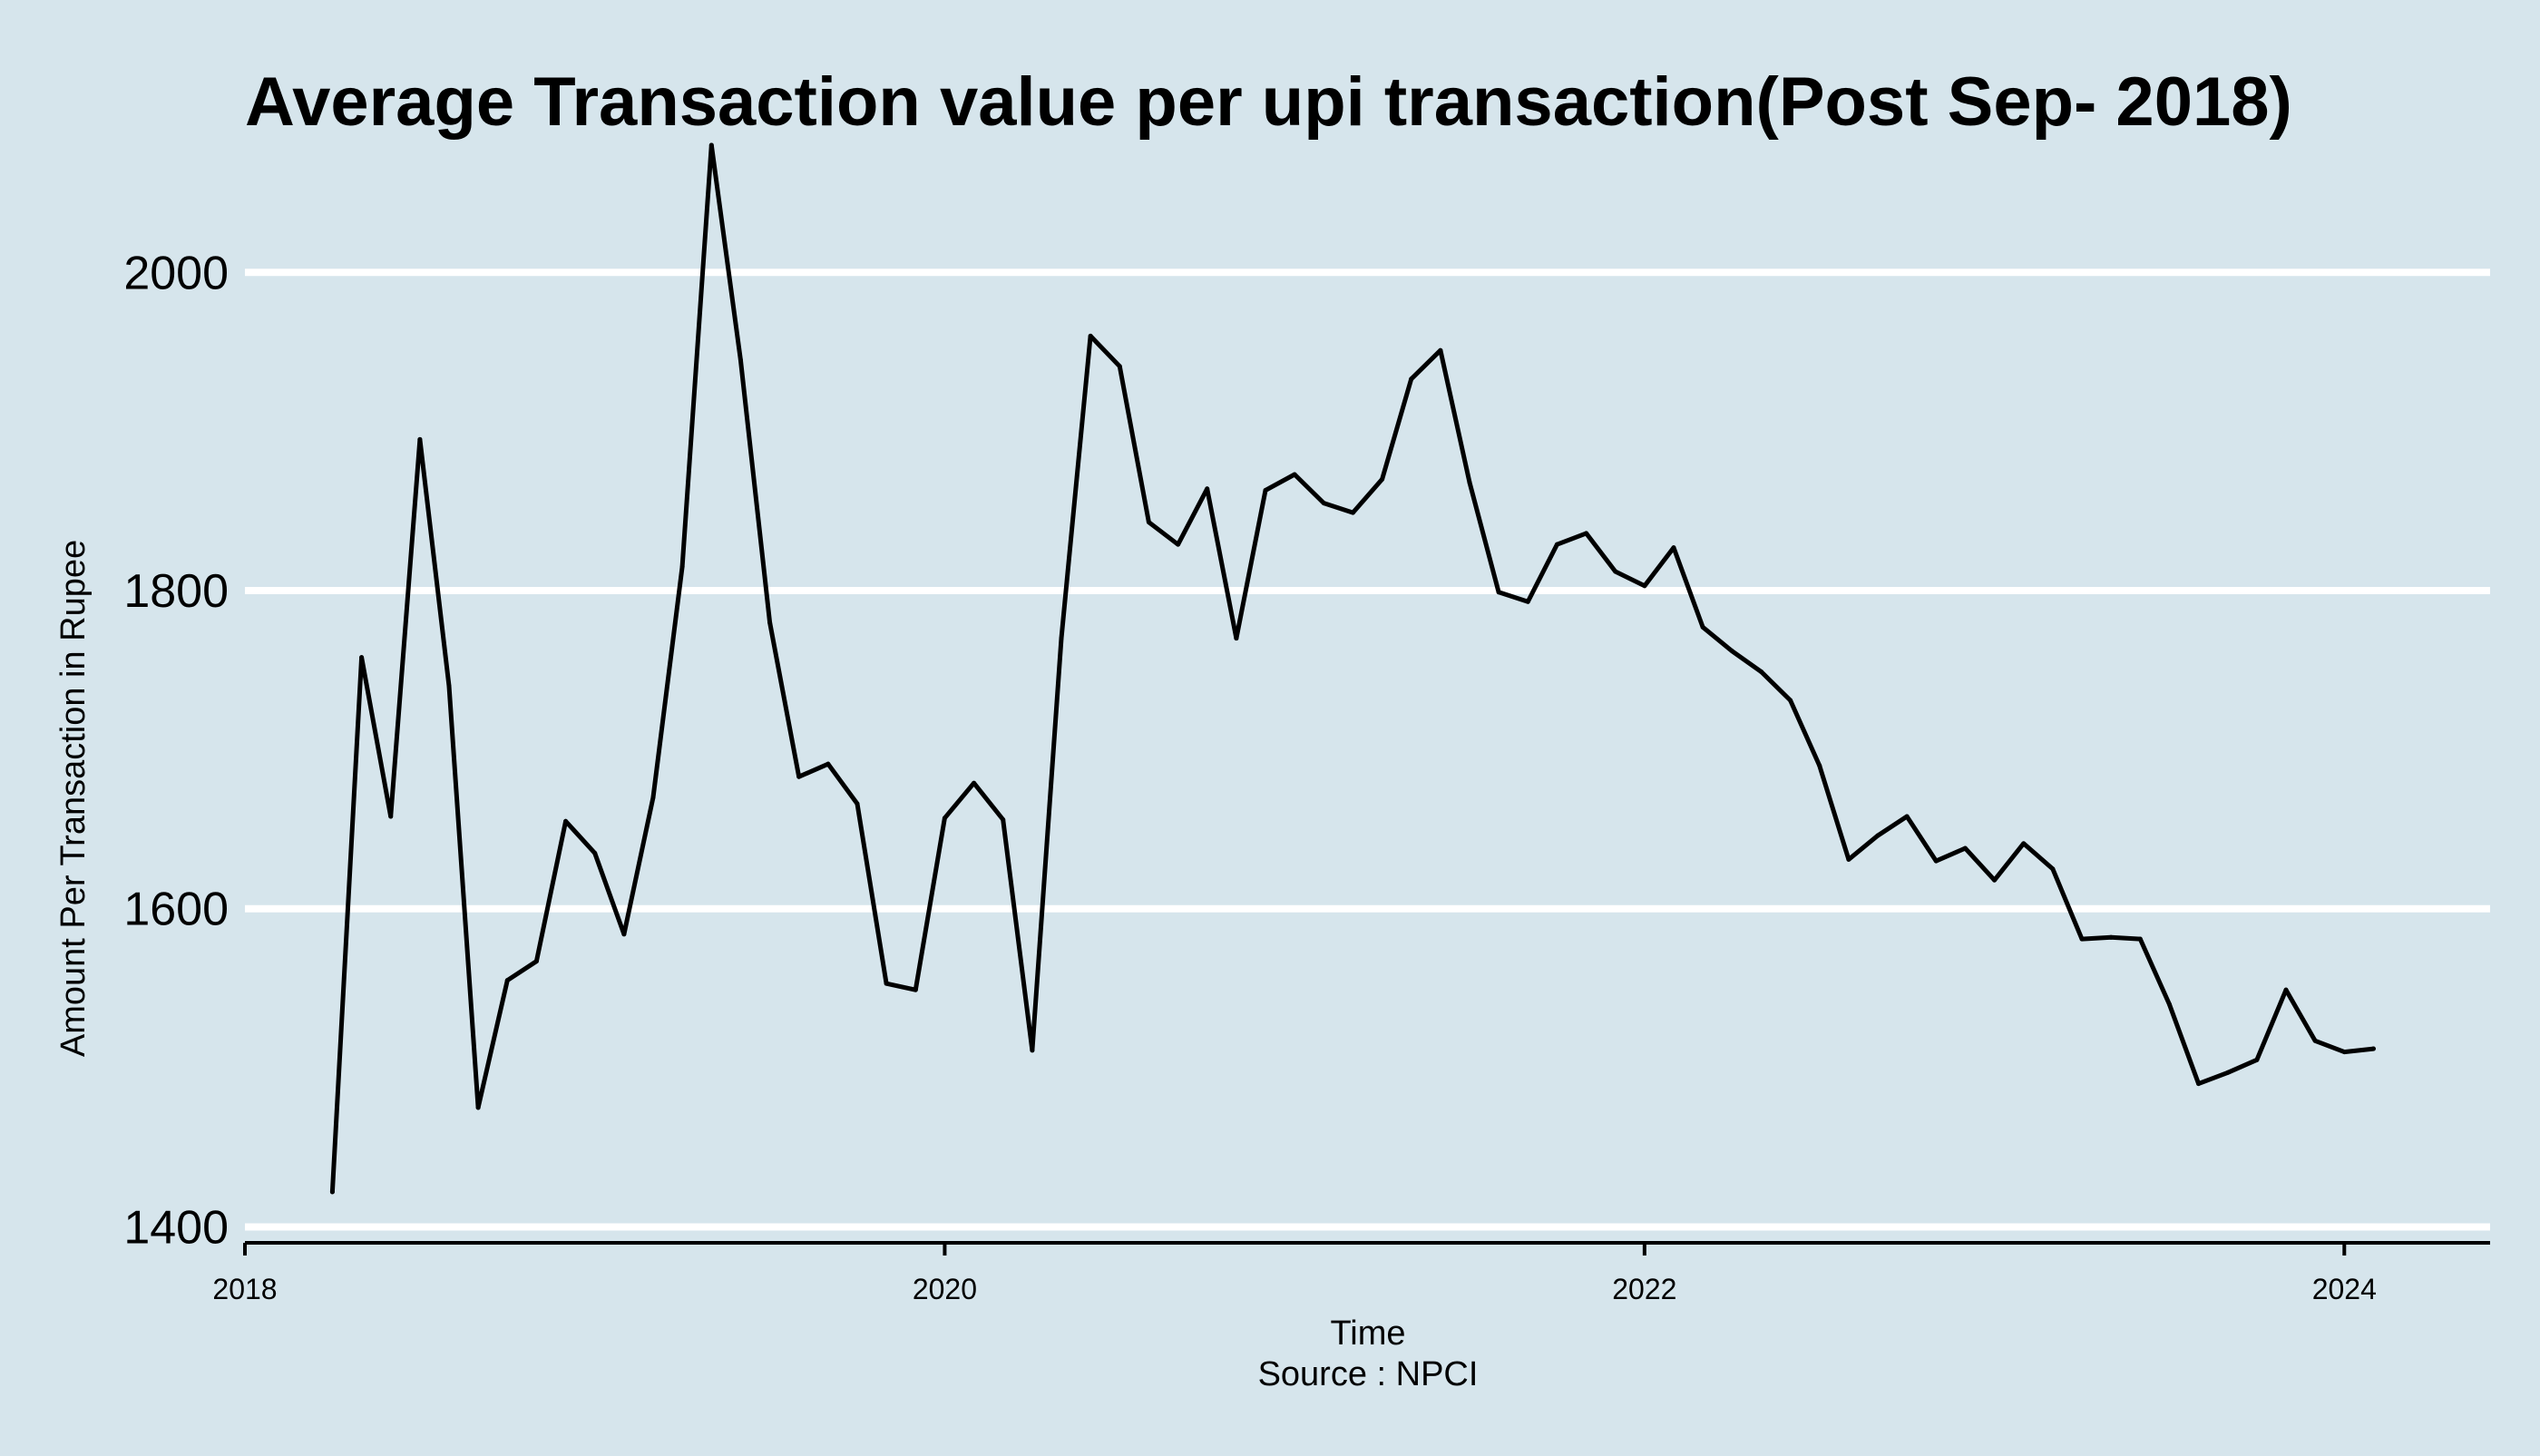 This screenshot has width=2540, height=1456. I want to click on x-ticks: 2018 2020 2022 2024, so click(1294, 1274).